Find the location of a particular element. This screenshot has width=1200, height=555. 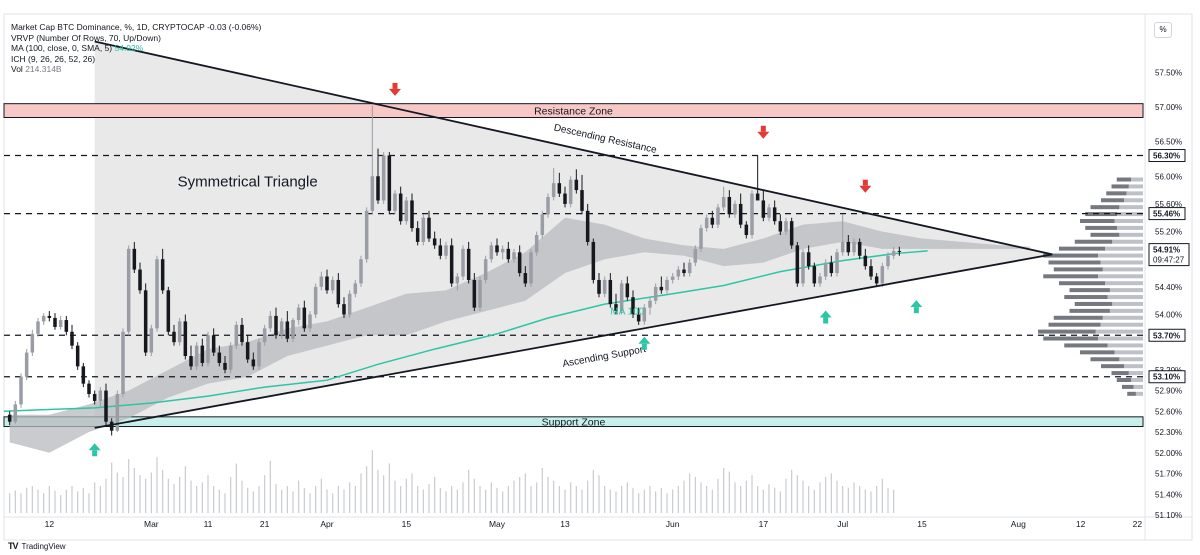

current-price-tag: 54.91%09:47:27 is located at coordinates (1169, 255).